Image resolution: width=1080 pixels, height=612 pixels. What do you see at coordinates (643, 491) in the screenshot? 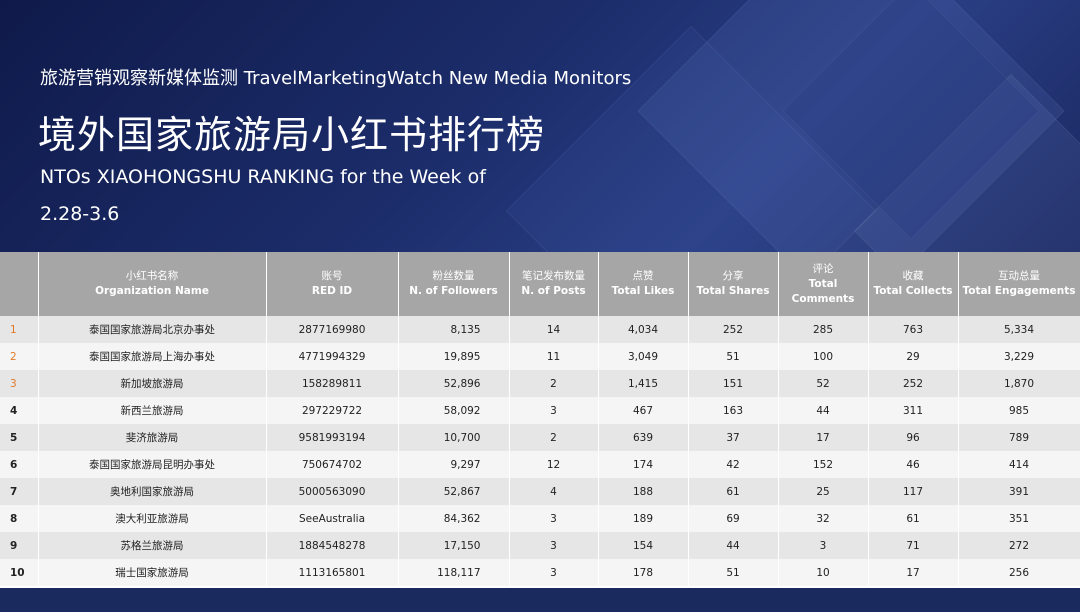
I see `likes-cell: 188` at bounding box center [643, 491].